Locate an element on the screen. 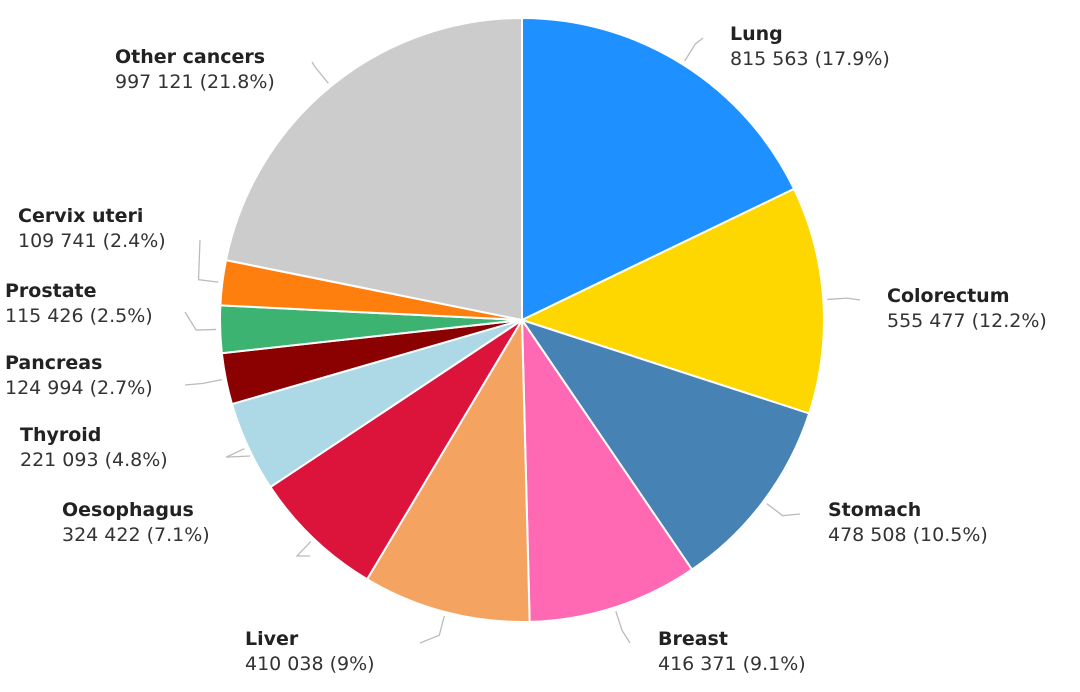  value-label: 815 563 (17.9%) is located at coordinates (810, 59).